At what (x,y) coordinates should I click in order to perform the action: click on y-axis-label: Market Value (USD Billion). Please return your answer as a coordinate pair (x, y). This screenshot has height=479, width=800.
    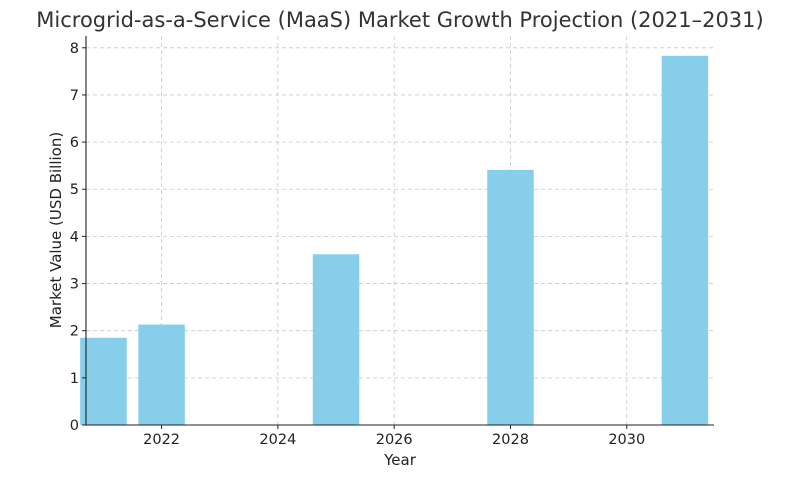
    Looking at the image, I should click on (56, 230).